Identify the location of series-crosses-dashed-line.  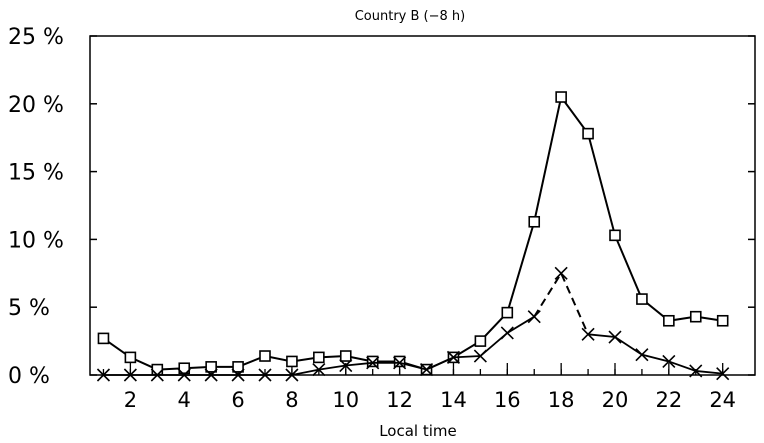
(561, 303).